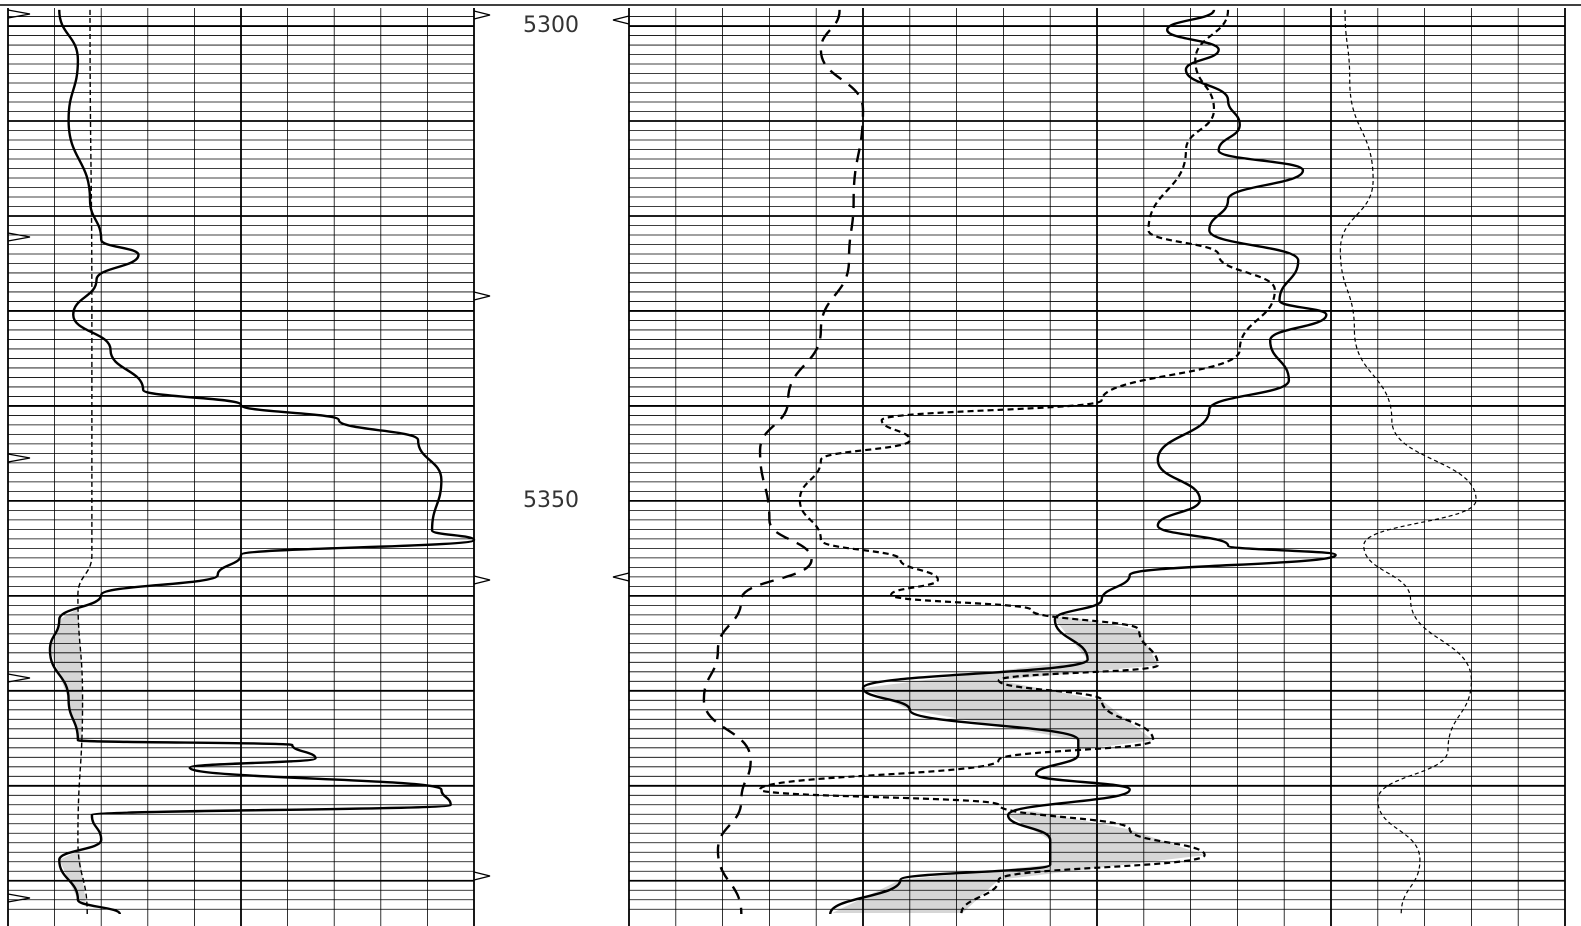 This screenshot has height=926, width=1581. What do you see at coordinates (551, 25) in the screenshot?
I see `depth-label: 5300` at bounding box center [551, 25].